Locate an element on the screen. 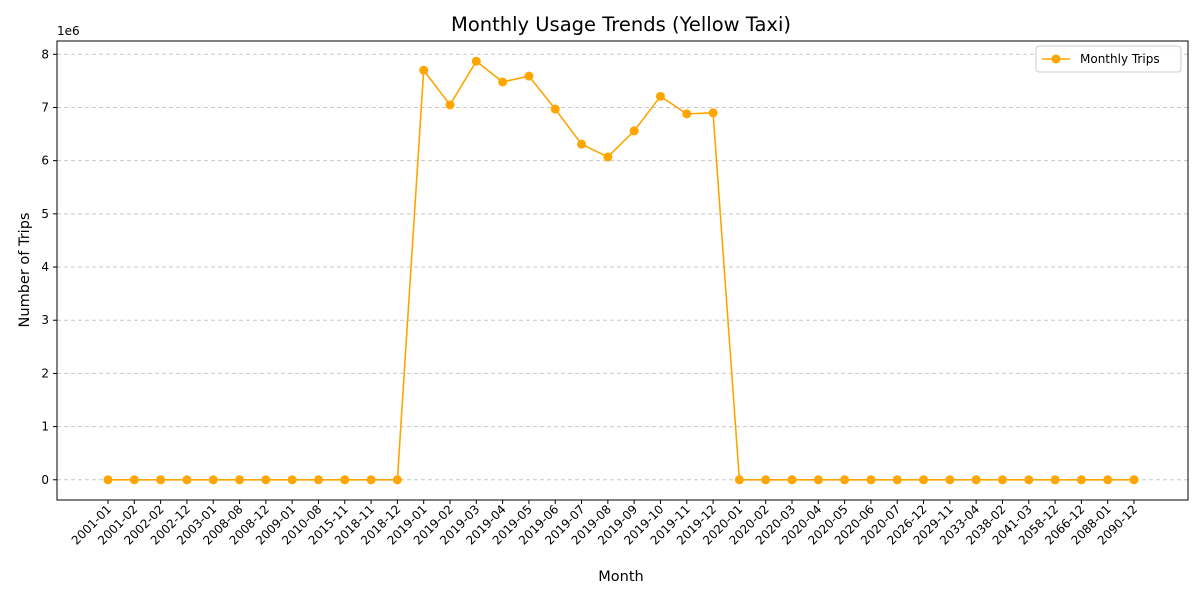  y-tick-label: 8 is located at coordinates (45, 54).